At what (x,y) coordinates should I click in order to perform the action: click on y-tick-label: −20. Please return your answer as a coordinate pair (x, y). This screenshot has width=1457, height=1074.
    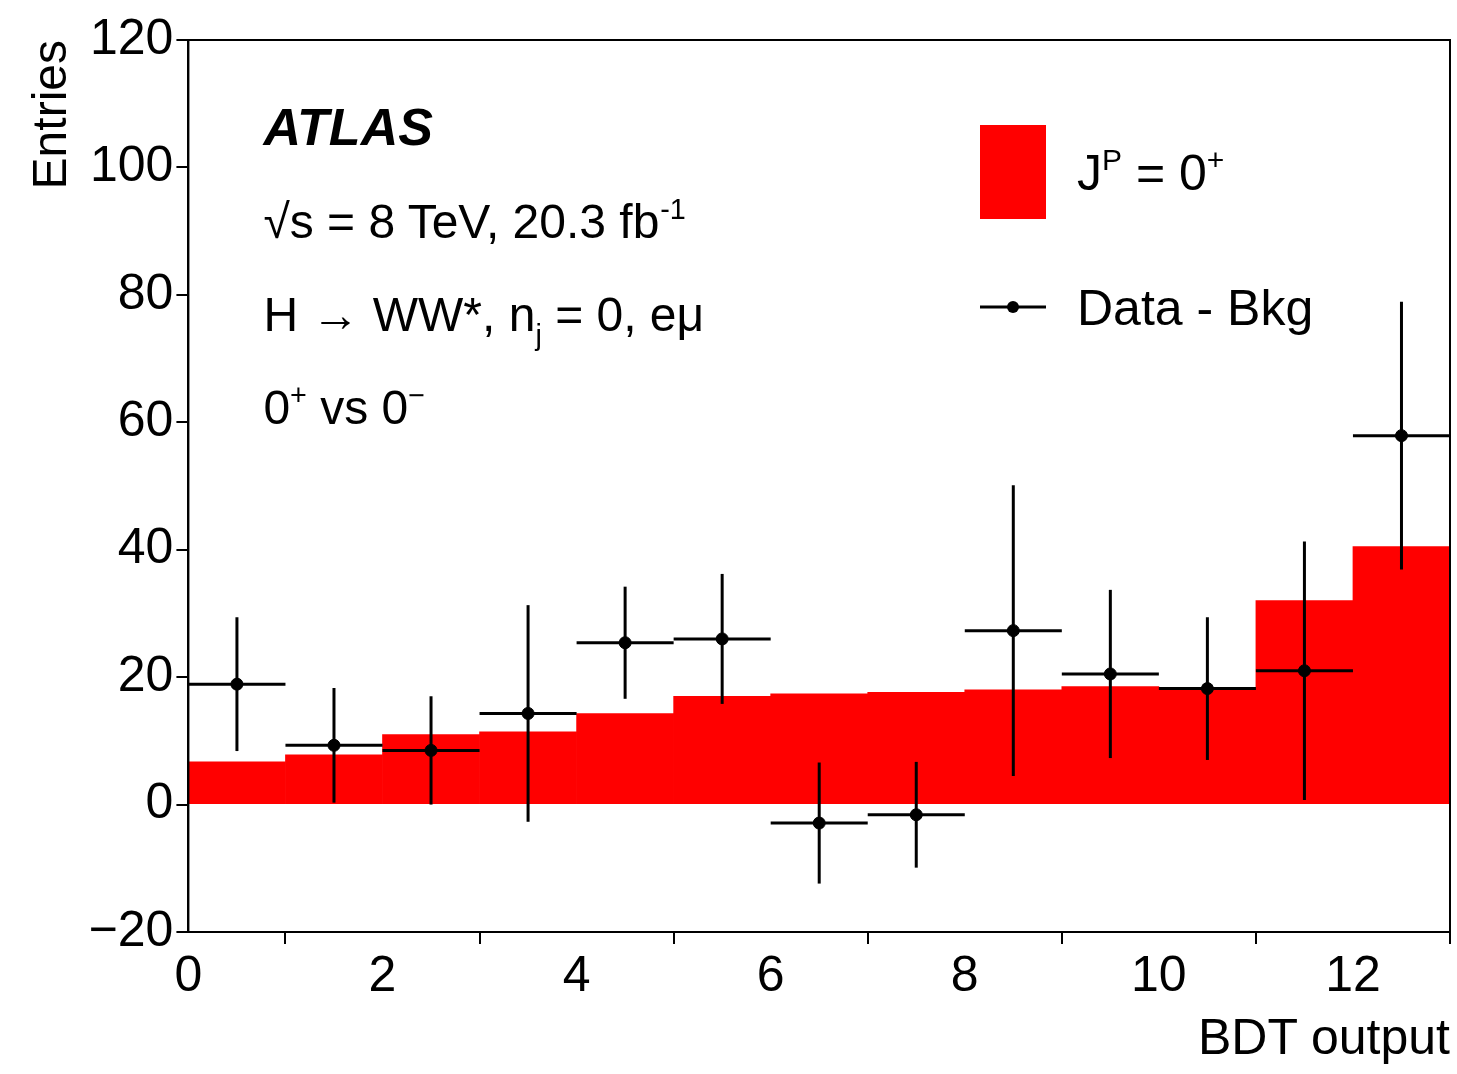
    Looking at the image, I should click on (131, 928).